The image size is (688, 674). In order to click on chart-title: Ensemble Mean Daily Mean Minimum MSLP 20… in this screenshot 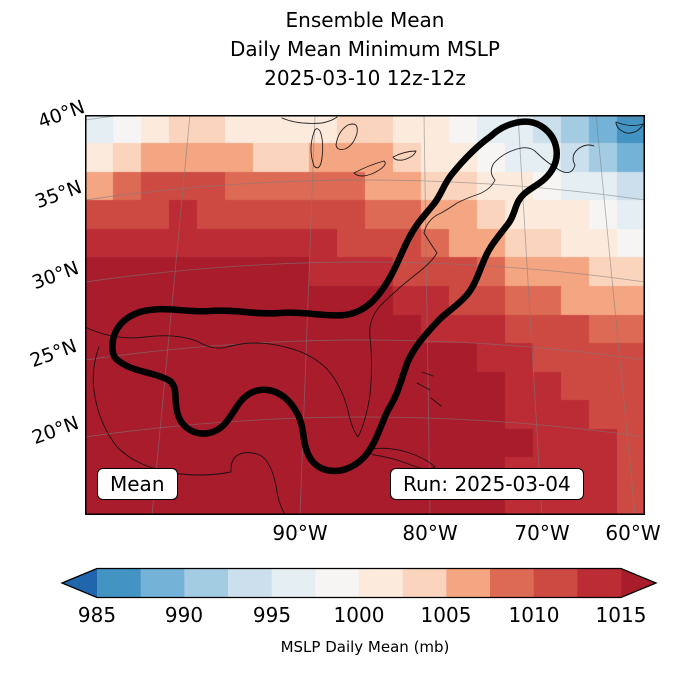, I will do `click(365, 49)`.